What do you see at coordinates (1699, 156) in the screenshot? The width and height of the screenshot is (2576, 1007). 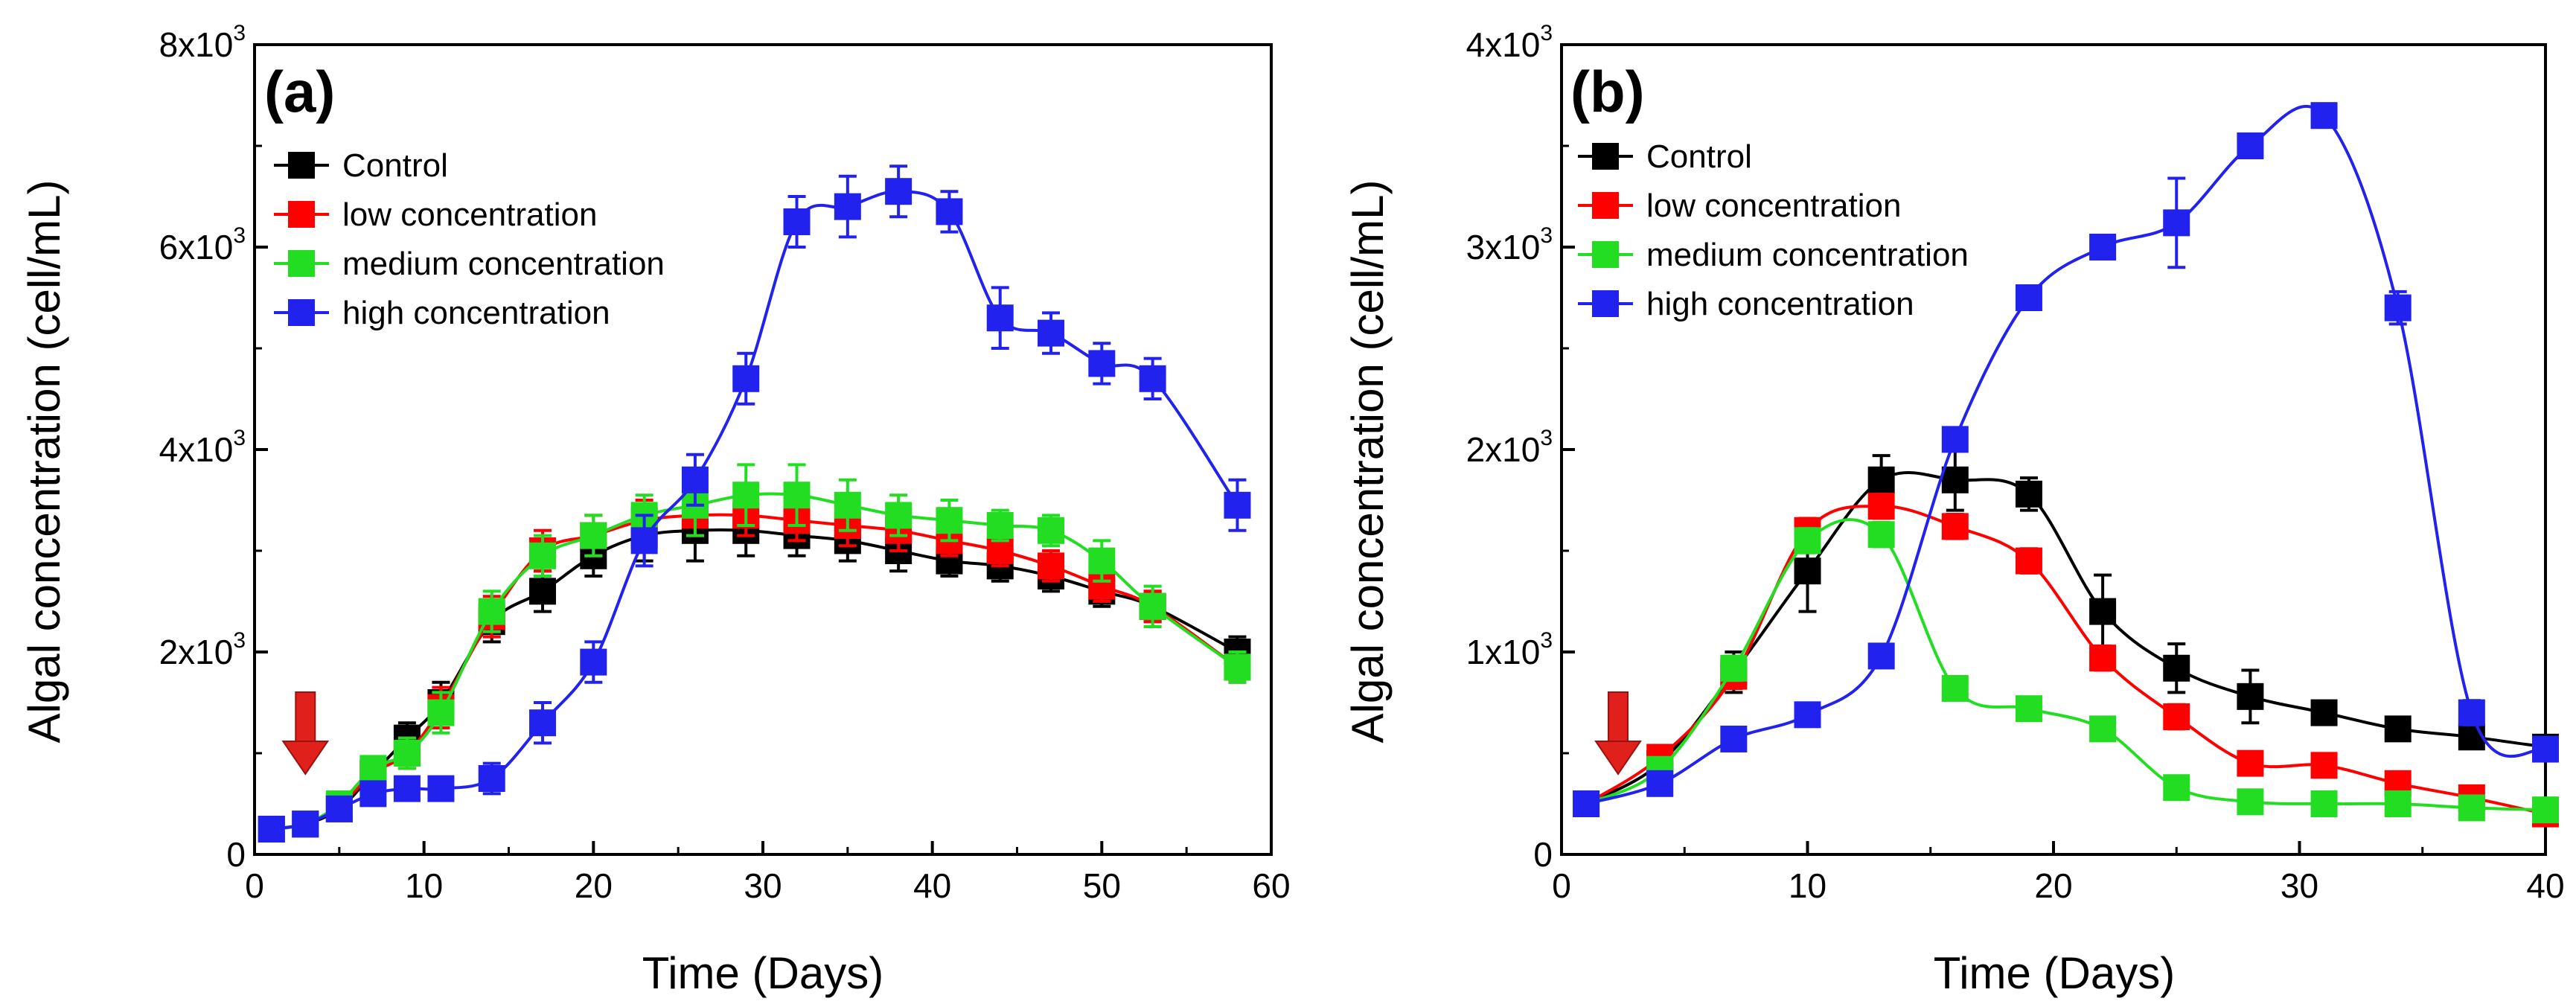 I see `panel-b-legend-label: Control` at bounding box center [1699, 156].